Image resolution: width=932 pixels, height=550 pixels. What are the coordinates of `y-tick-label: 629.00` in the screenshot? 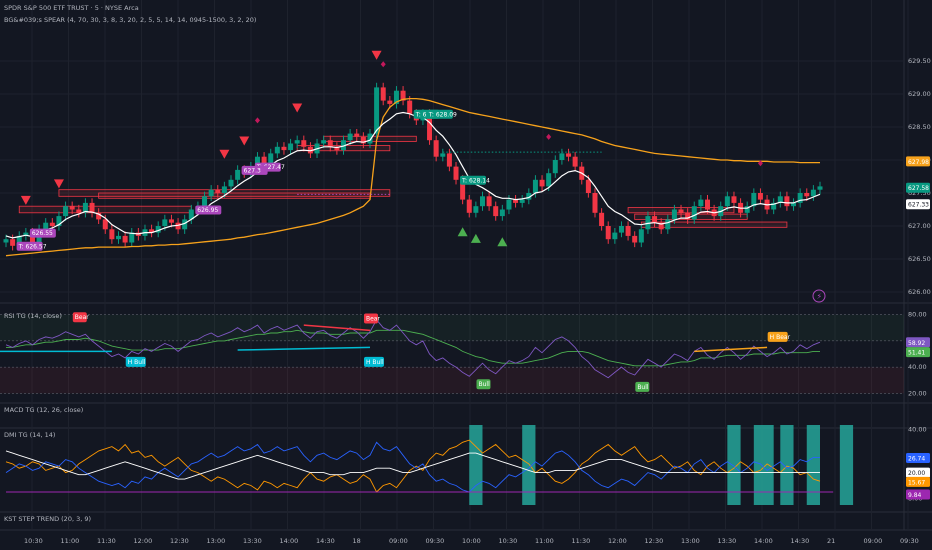 It's located at (919, 94).